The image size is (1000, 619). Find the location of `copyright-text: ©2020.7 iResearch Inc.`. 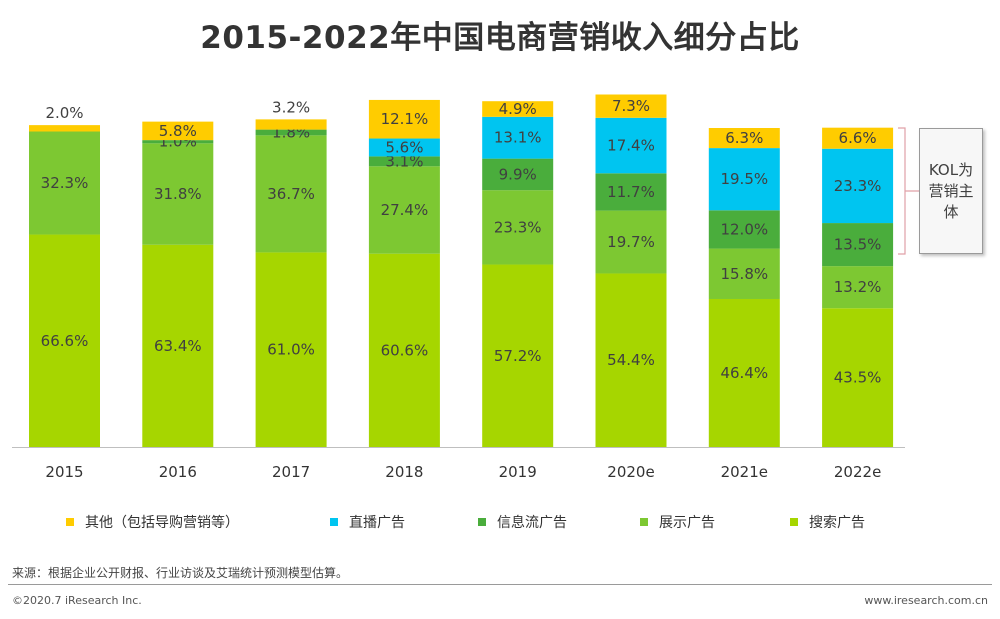

copyright-text: ©2020.7 iResearch Inc. is located at coordinates (77, 600).